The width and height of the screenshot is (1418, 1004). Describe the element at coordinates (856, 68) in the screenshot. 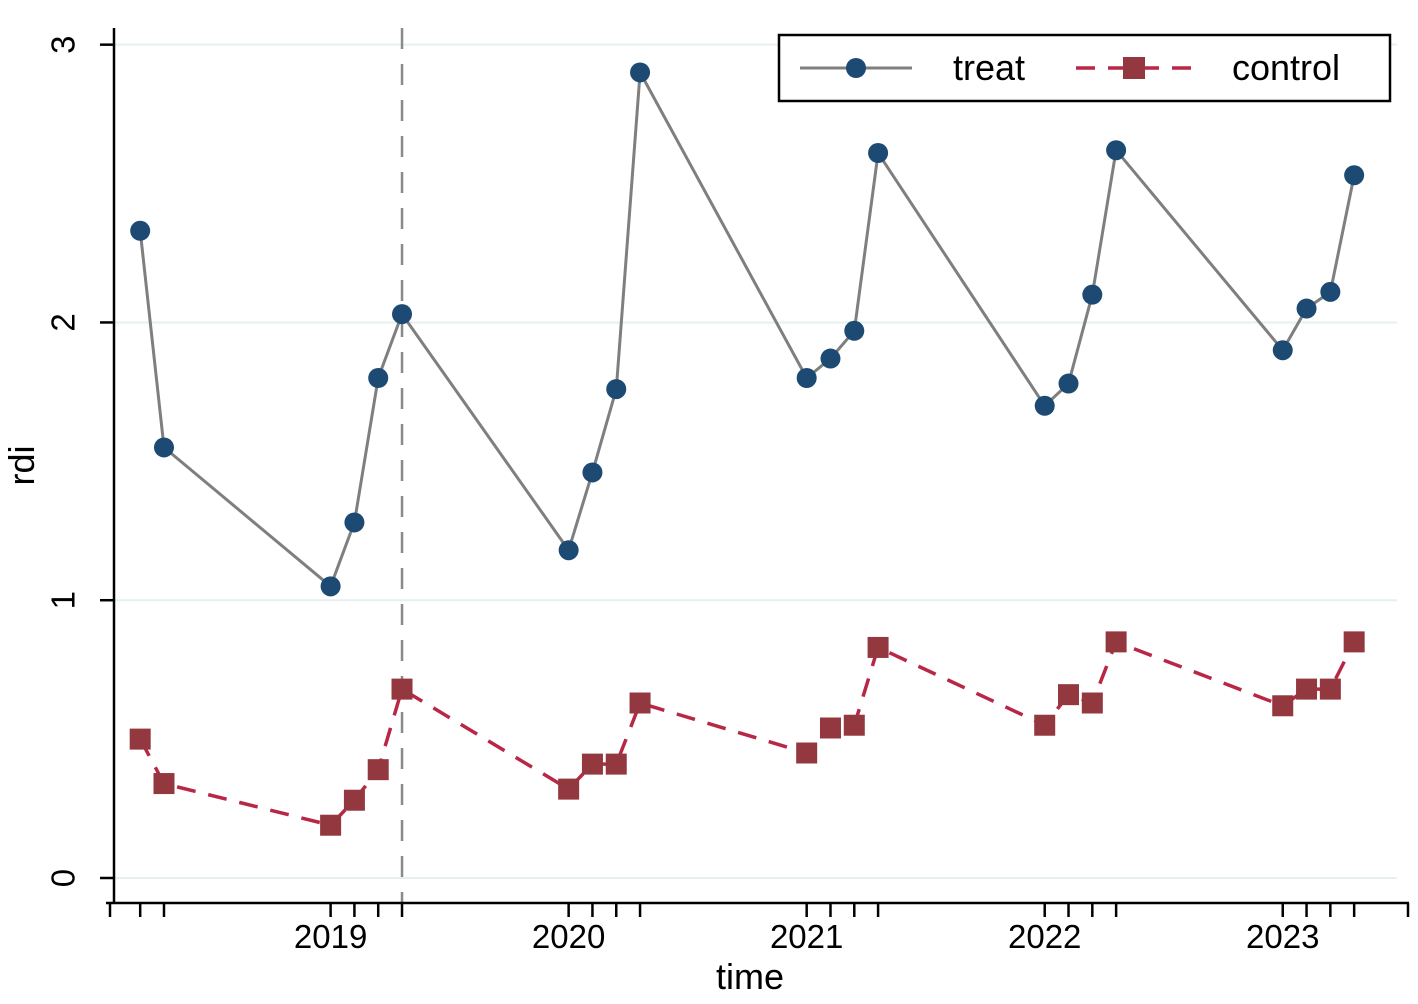

I see `legend-treat-marker` at that location.